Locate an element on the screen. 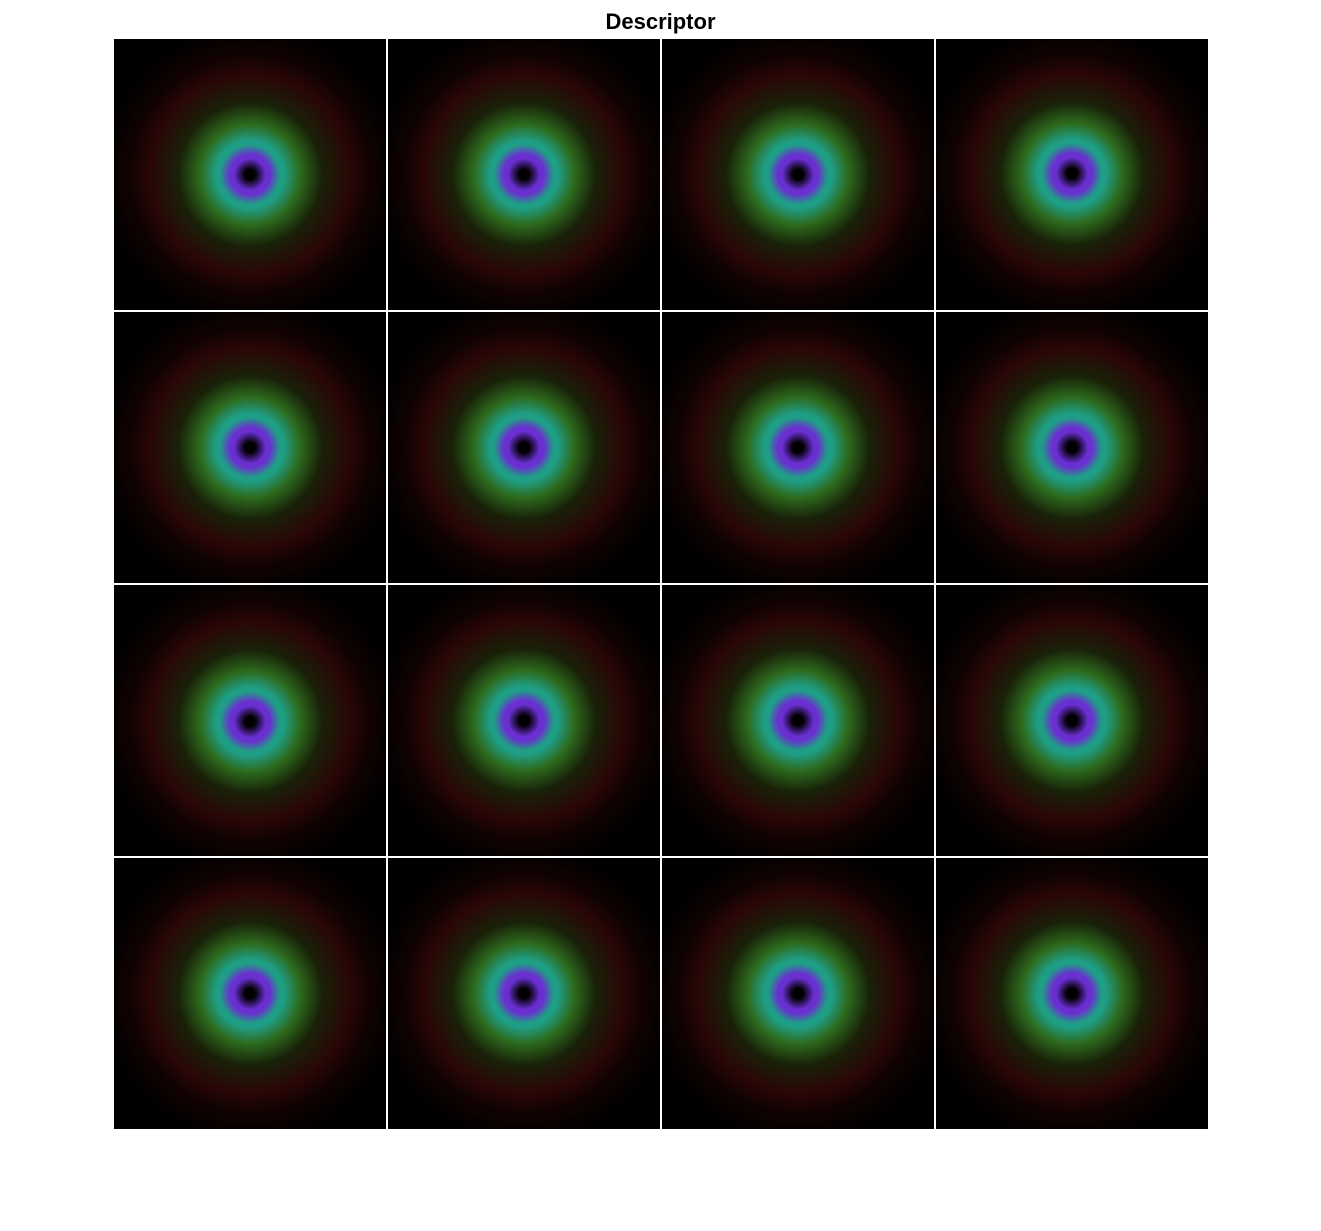  descriptor-tile-r1-c1 is located at coordinates (250, 174).